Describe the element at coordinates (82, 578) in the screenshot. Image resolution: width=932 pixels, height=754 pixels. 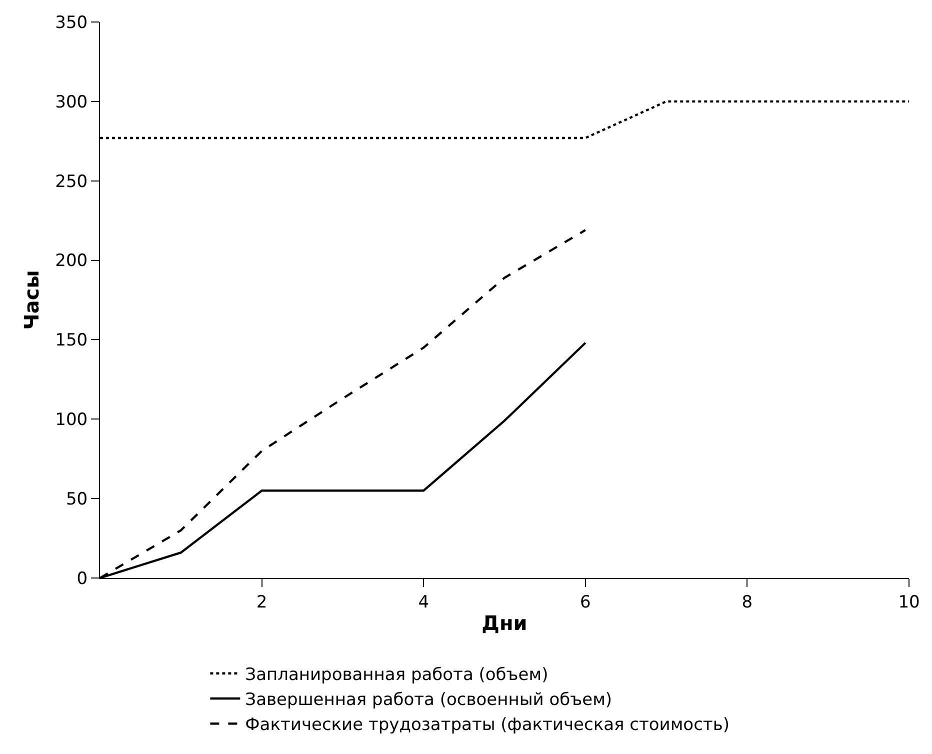
I see `y-tick-label: 0` at that location.